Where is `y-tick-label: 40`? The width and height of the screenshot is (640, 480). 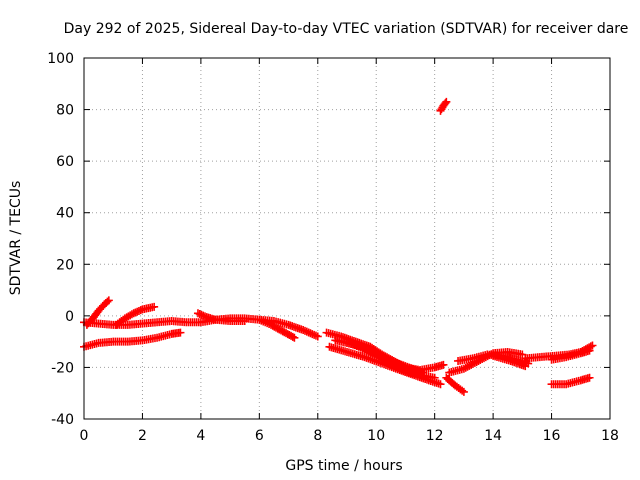
y-tick-label: 40 is located at coordinates (65, 214).